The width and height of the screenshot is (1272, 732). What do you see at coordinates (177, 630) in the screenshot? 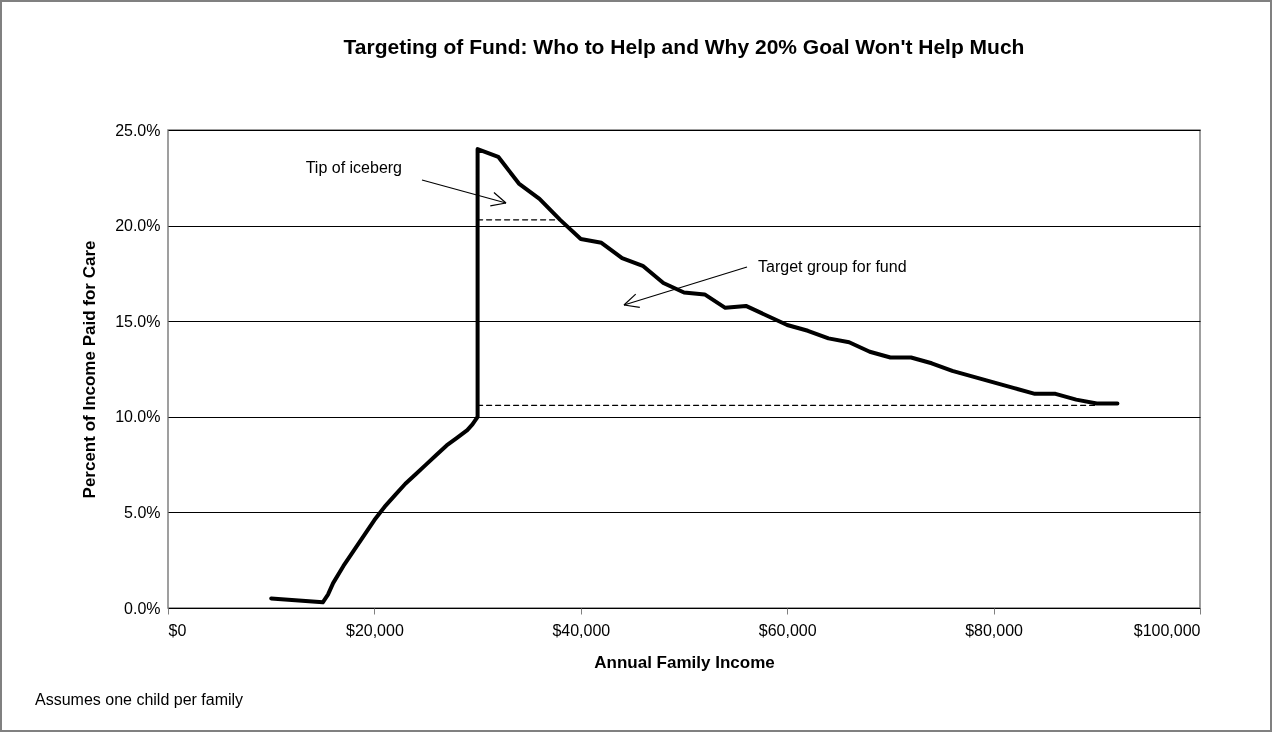
I see `x-tick-label: $0` at bounding box center [177, 630].